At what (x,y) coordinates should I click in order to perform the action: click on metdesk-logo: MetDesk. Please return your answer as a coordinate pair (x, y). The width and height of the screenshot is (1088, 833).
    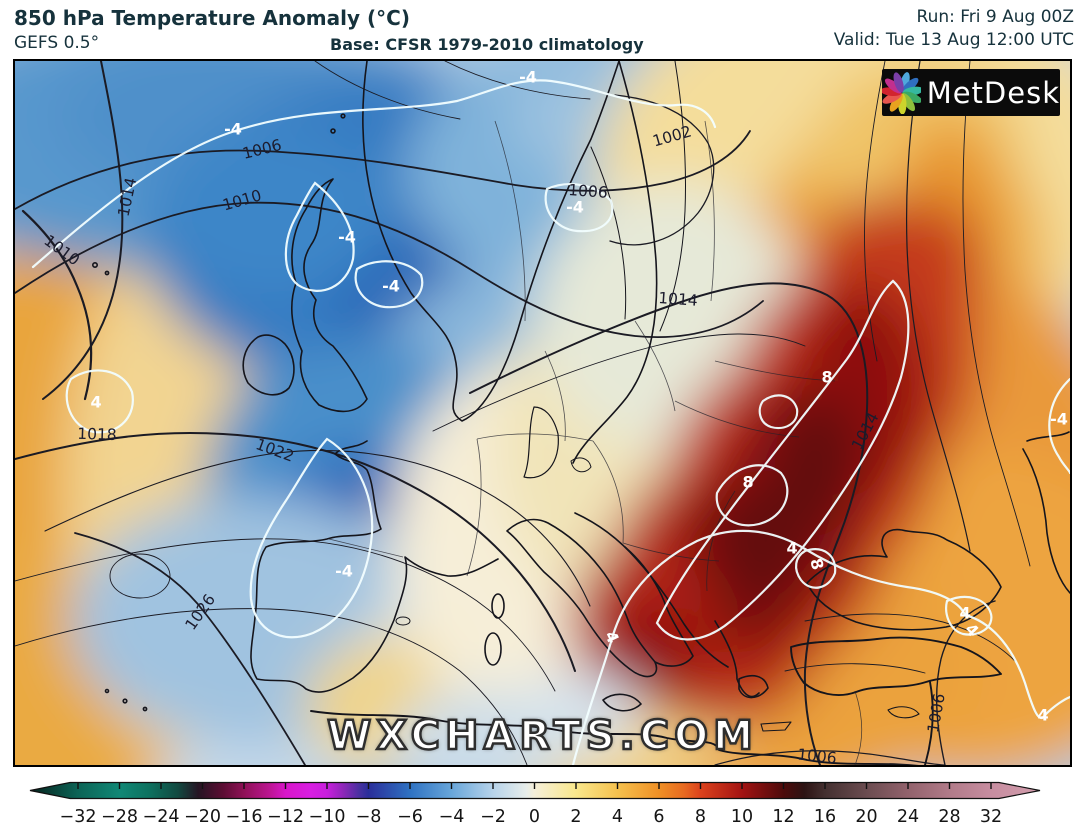
    Looking at the image, I should click on (971, 92).